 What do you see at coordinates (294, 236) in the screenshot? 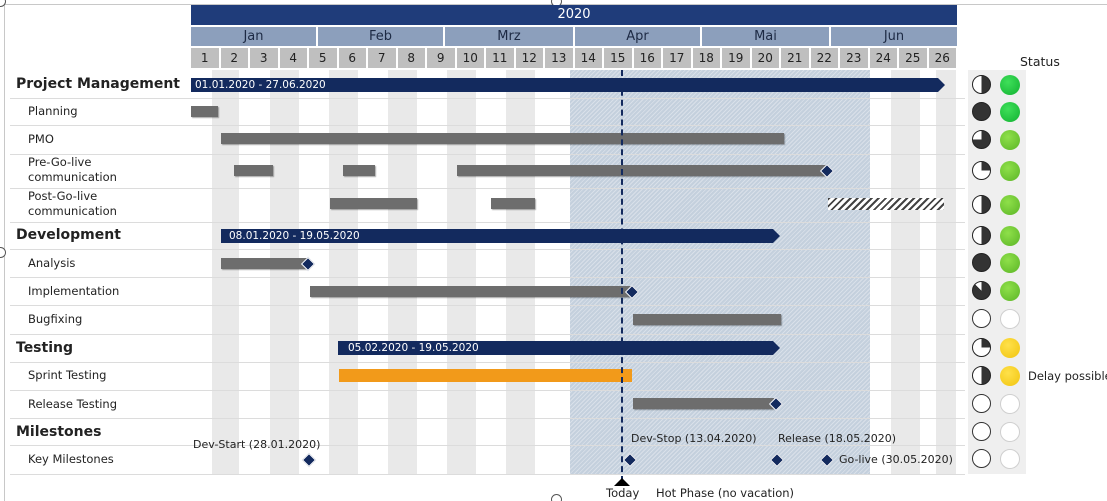
I see `summary-bar-label: 08.01.2020 - 19.05.2020` at bounding box center [294, 236].